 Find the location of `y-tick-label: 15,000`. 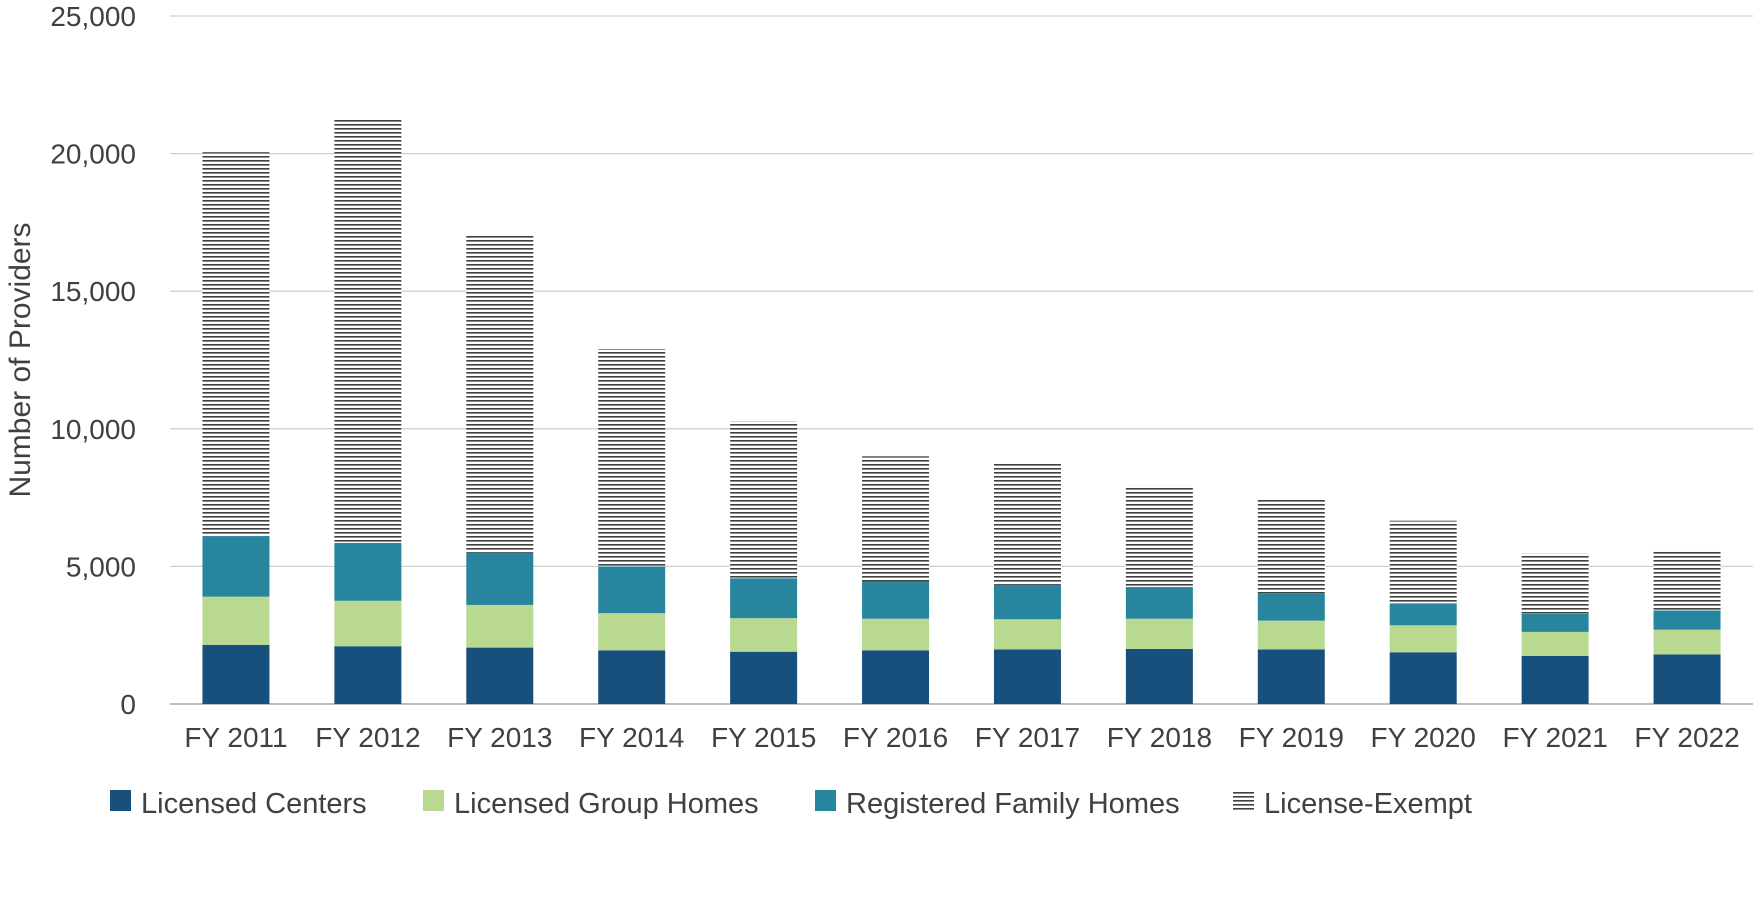

y-tick-label: 15,000 is located at coordinates (93, 291).